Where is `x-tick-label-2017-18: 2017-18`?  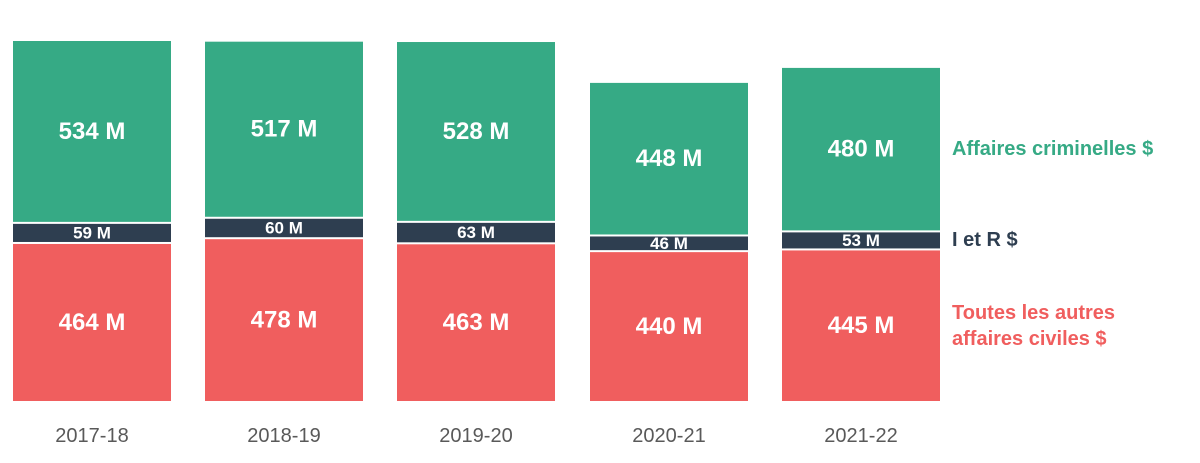
x-tick-label-2017-18: 2017-18 is located at coordinates (91, 436).